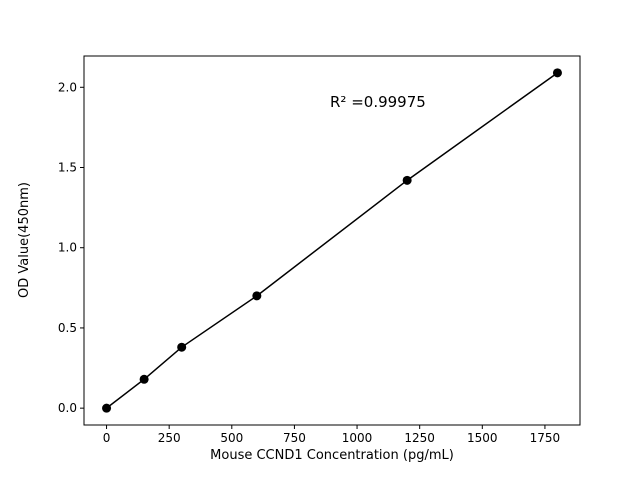 Image resolution: width=640 pixels, height=480 pixels. I want to click on r-squared-annotation: R² =0.99975, so click(378, 102).